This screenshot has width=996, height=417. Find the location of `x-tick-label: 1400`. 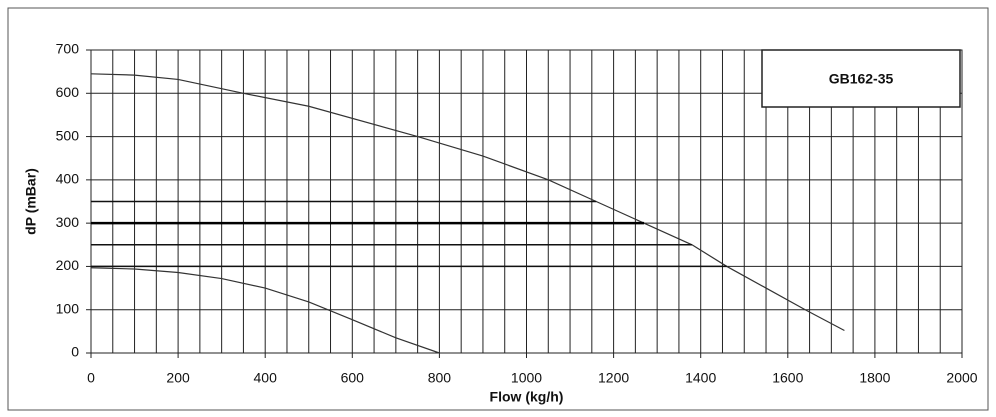

x-tick-label: 1400 is located at coordinates (700, 378).